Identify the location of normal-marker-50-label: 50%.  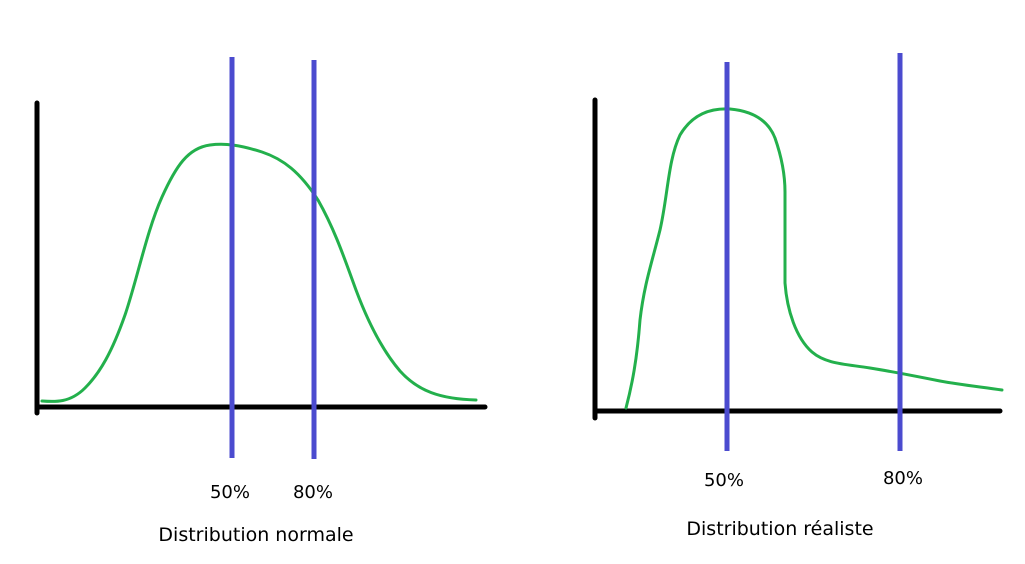
(230, 492).